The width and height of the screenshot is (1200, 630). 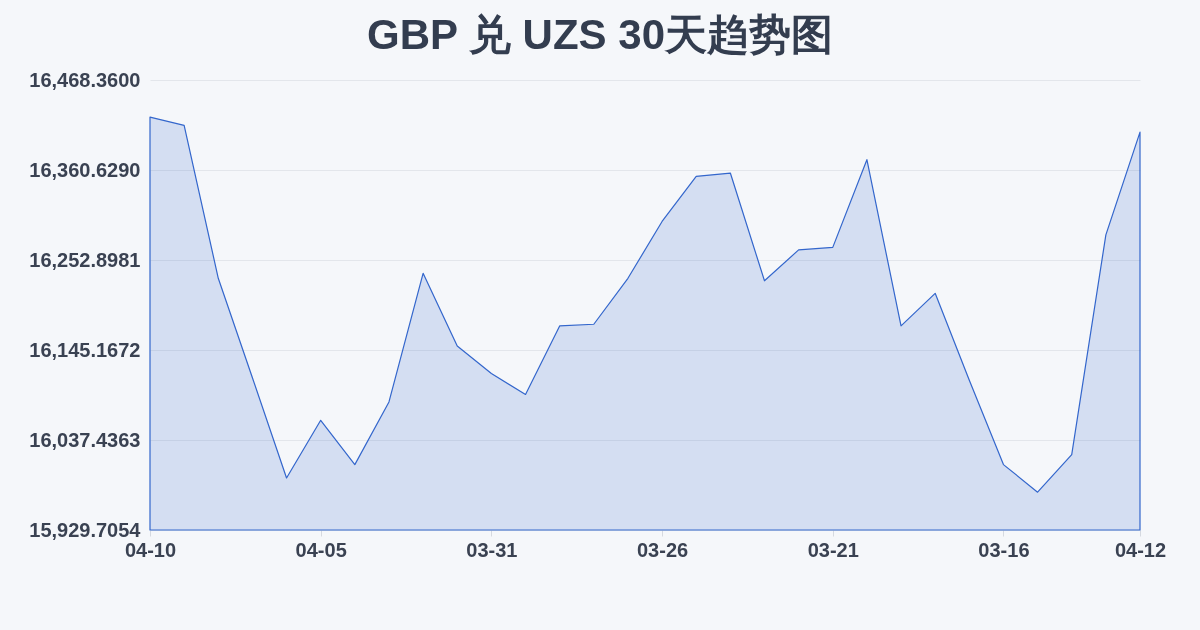 What do you see at coordinates (85, 259) in the screenshot?
I see `y-tick-label: 16,252.8981` at bounding box center [85, 259].